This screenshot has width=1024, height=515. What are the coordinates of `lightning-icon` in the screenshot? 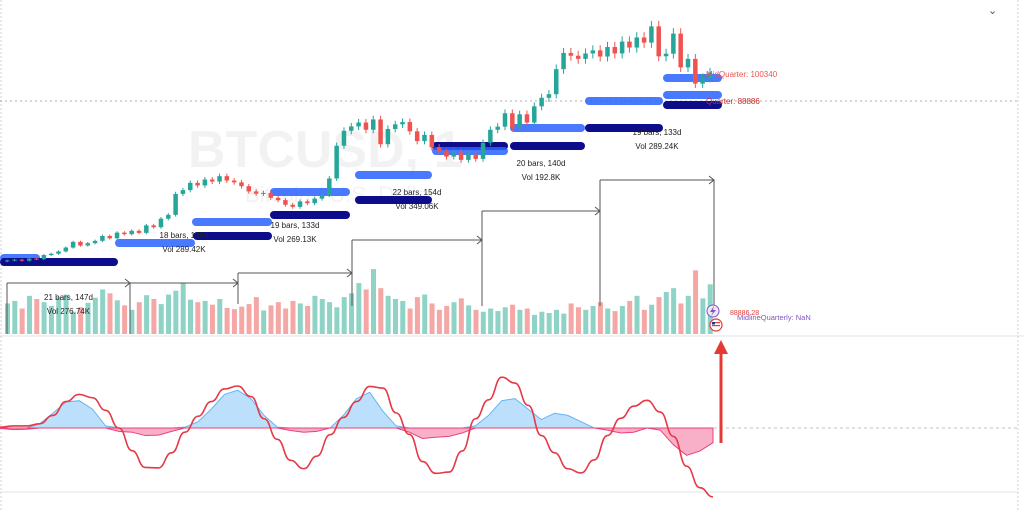 It's located at (713, 311).